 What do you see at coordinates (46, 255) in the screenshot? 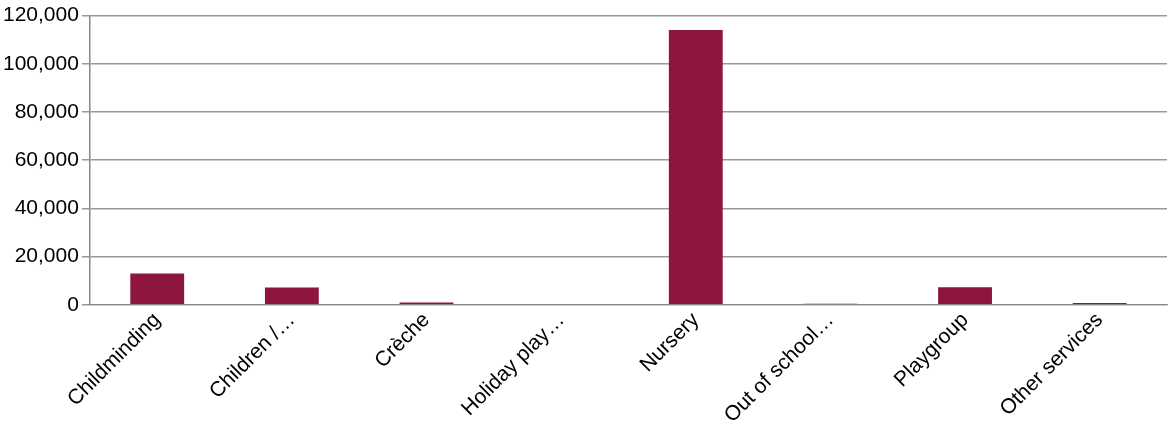
I see `y-tick-label: 20,000` at bounding box center [46, 255].